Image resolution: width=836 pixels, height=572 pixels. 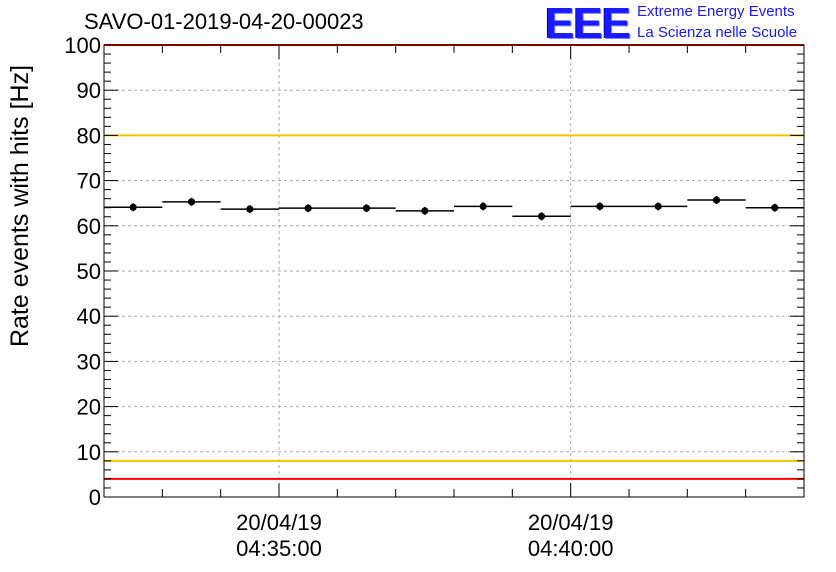 What do you see at coordinates (89, 407) in the screenshot?
I see `y-tick-label: 20` at bounding box center [89, 407].